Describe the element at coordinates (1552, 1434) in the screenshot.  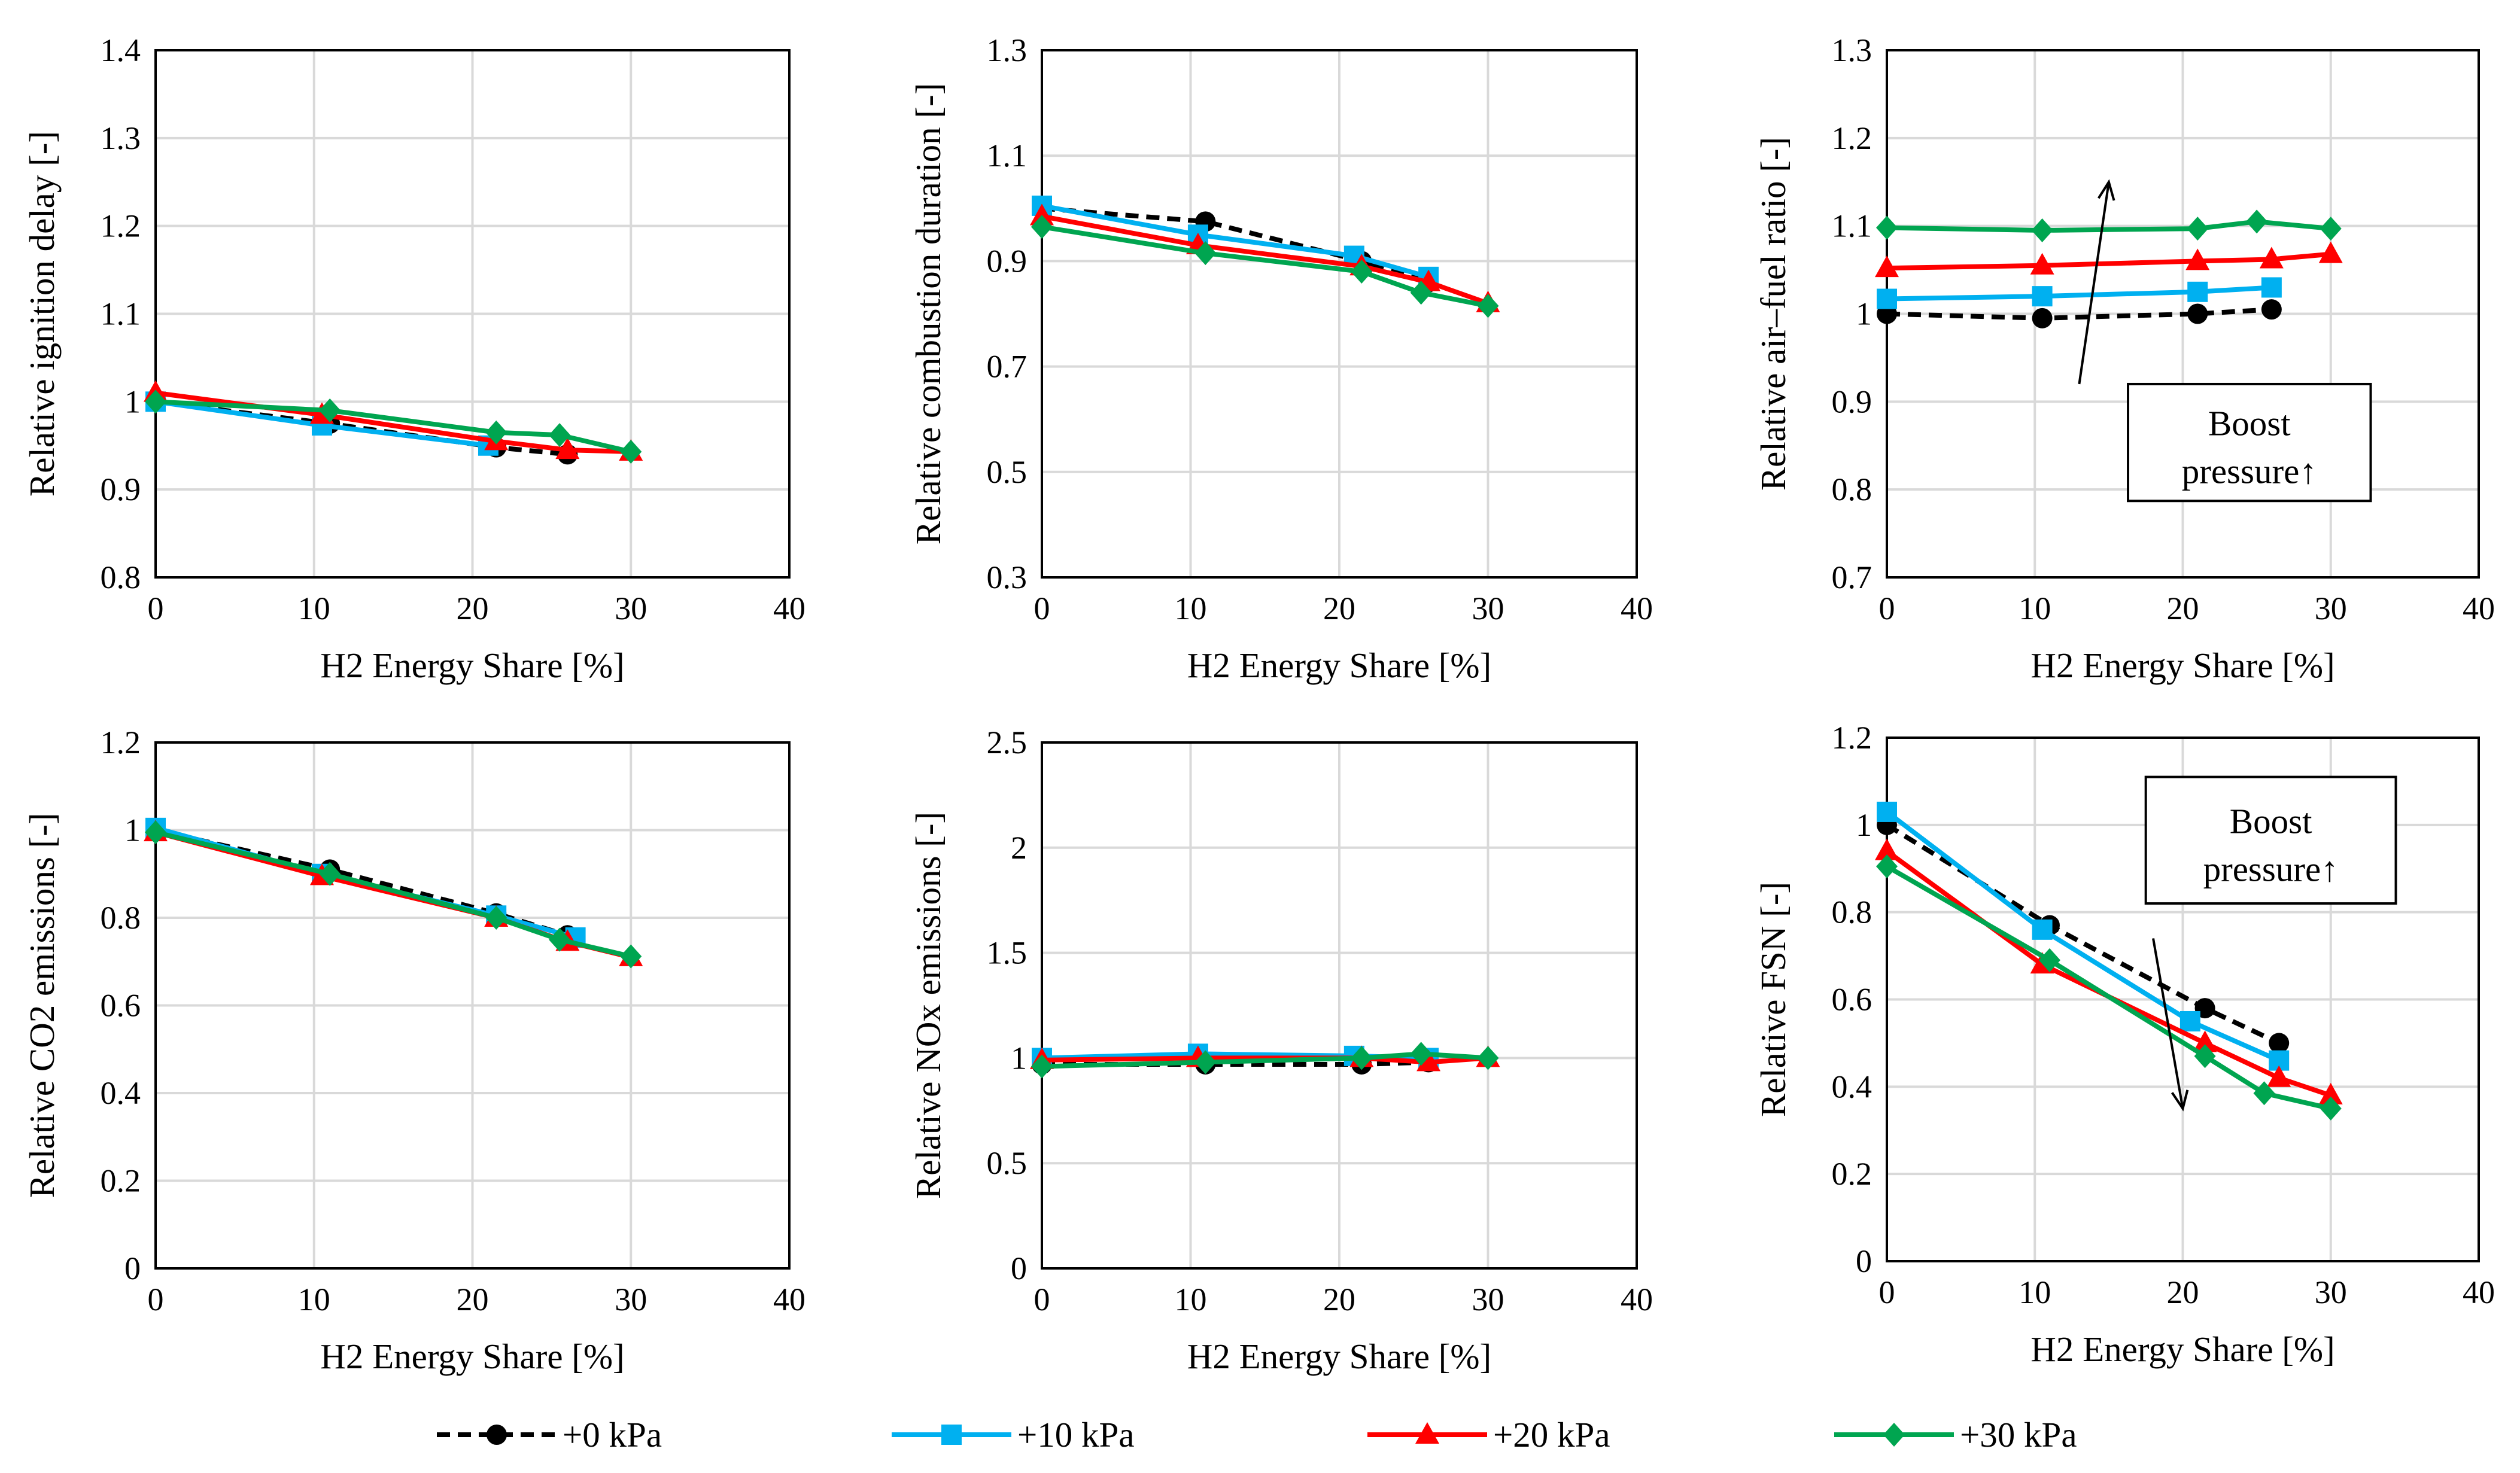
I see `legend-label: +20 kPa` at that location.